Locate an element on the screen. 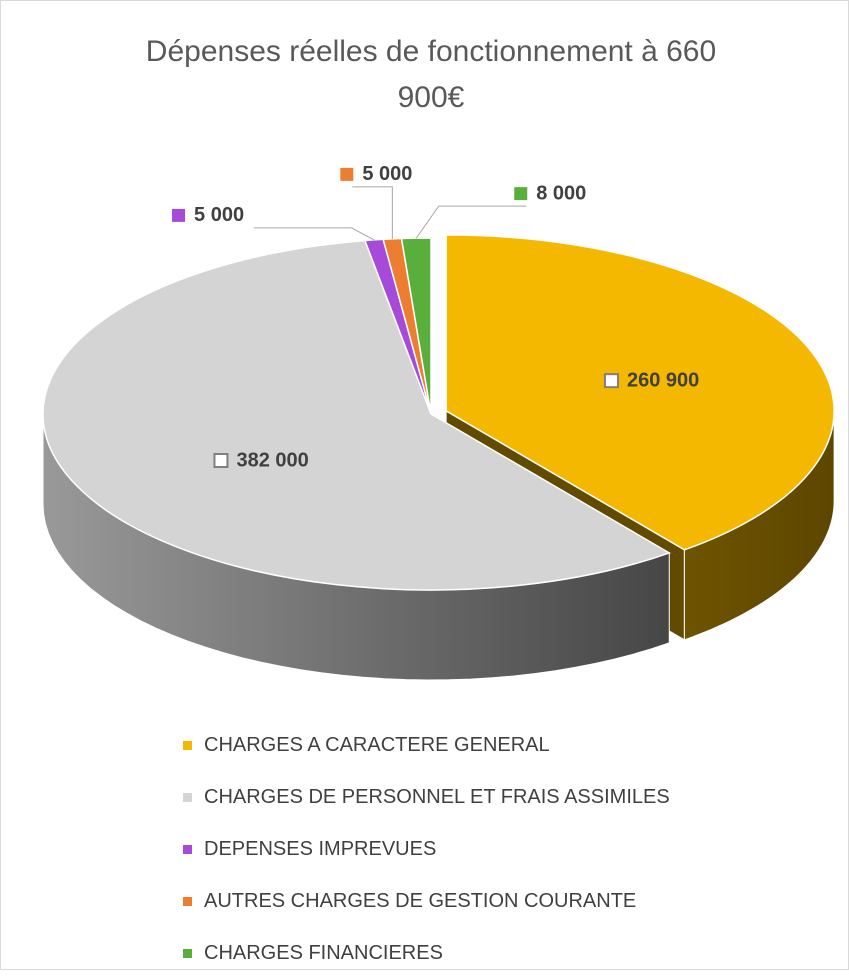 The image size is (849, 979). legend-label: CHARGES FINANCIERES is located at coordinates (323, 952).